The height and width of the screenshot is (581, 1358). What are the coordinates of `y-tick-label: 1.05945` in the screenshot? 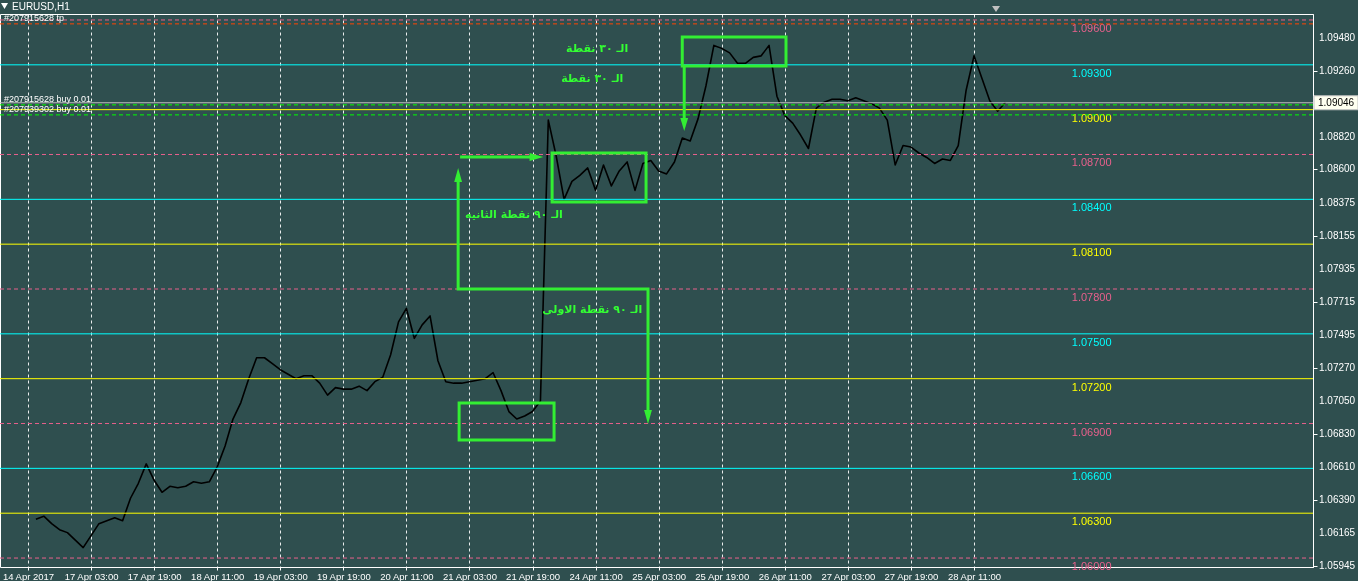 It's located at (1337, 566).